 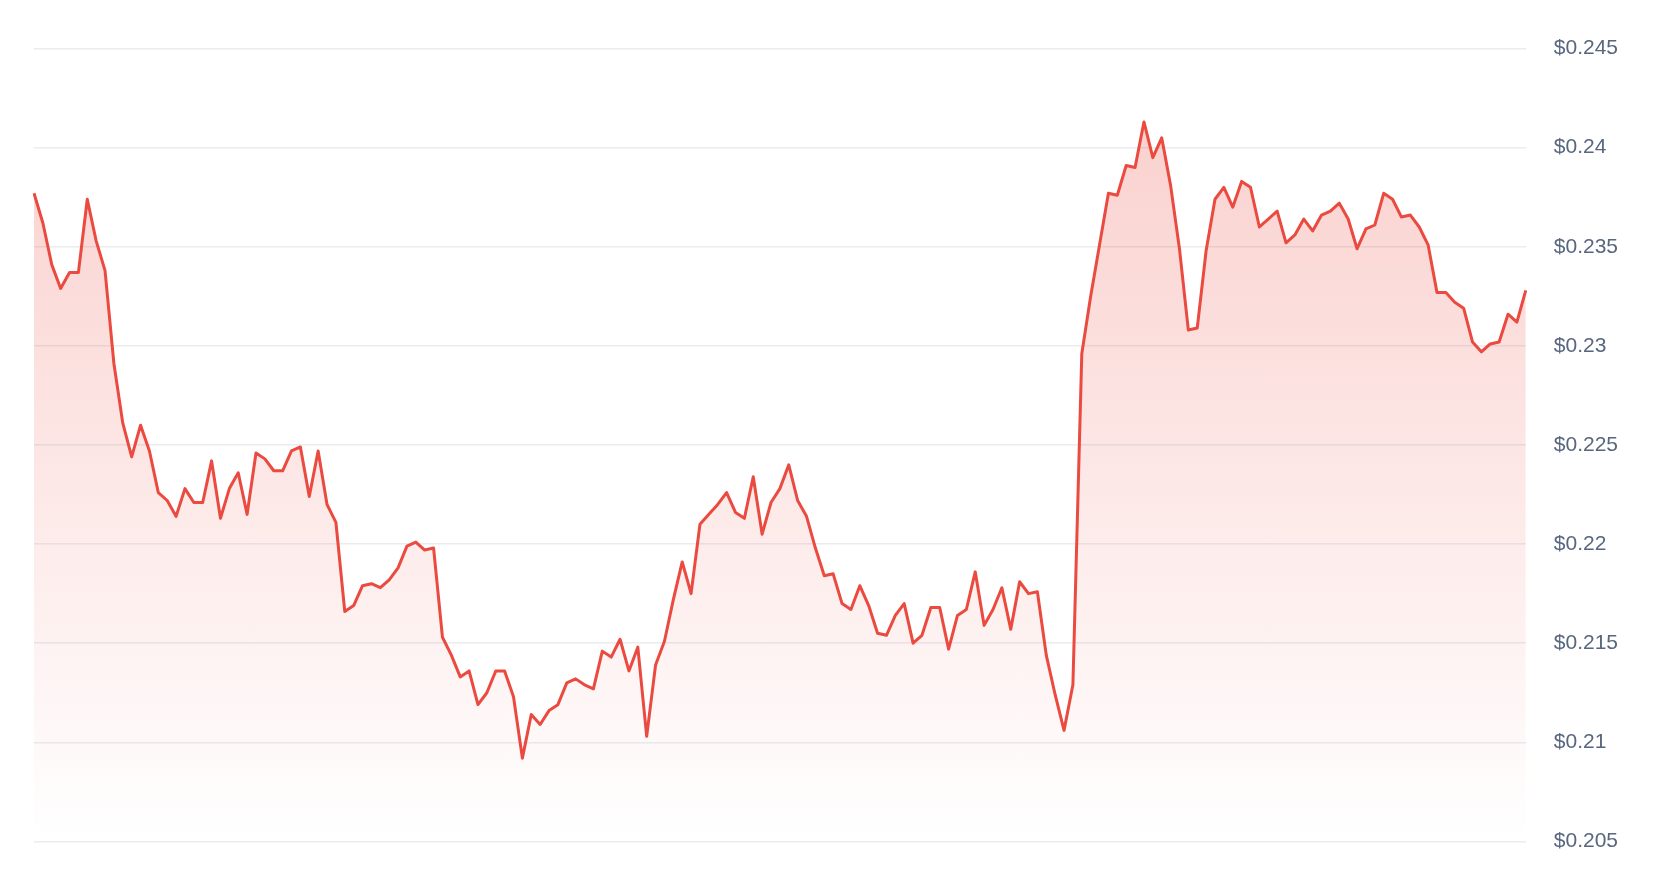 What do you see at coordinates (1580, 344) in the screenshot?
I see `y-tick-label: $0.23` at bounding box center [1580, 344].